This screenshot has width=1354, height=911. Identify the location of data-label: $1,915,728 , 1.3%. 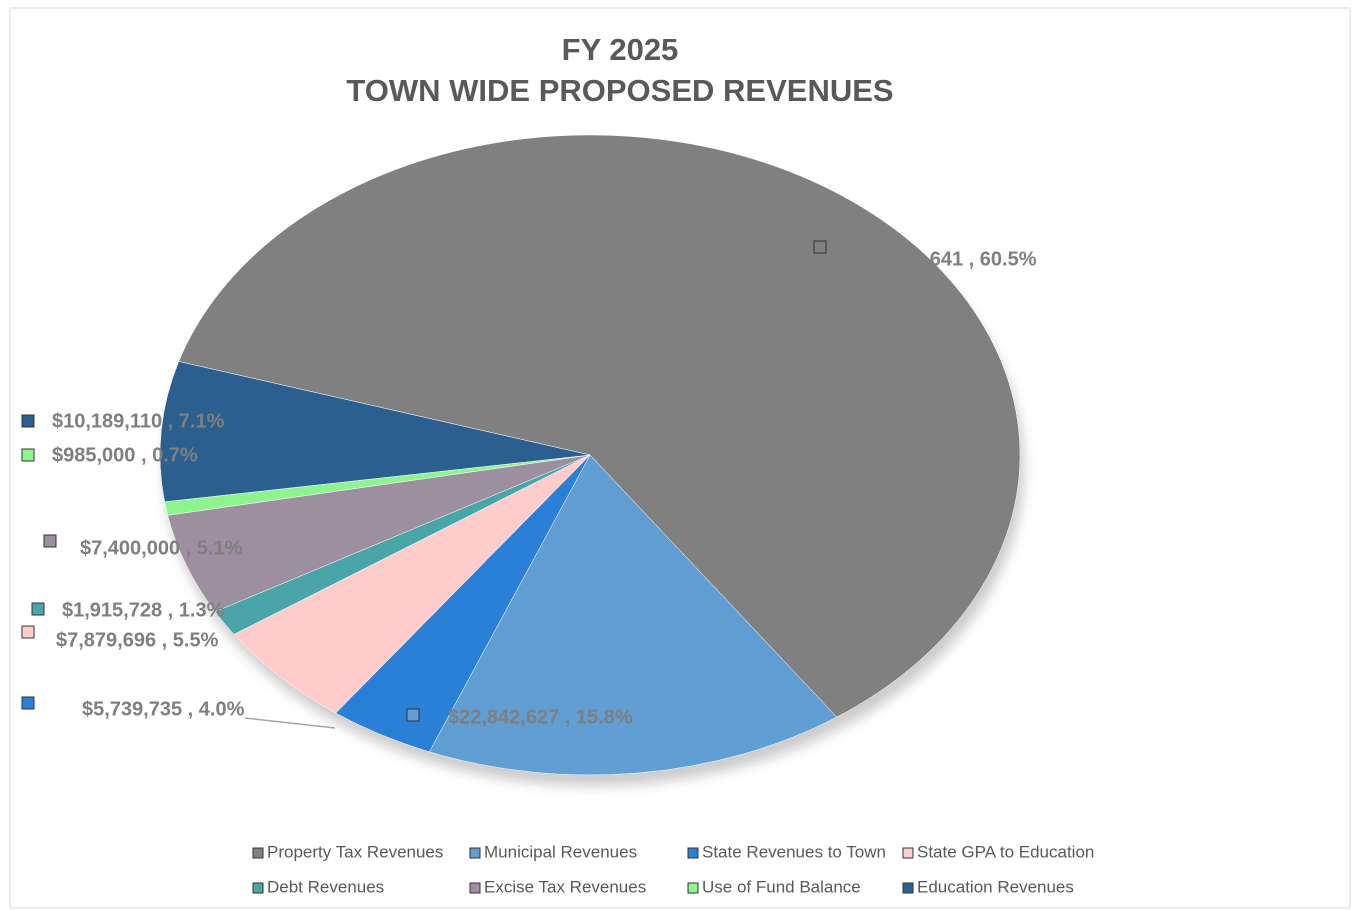
(143, 610).